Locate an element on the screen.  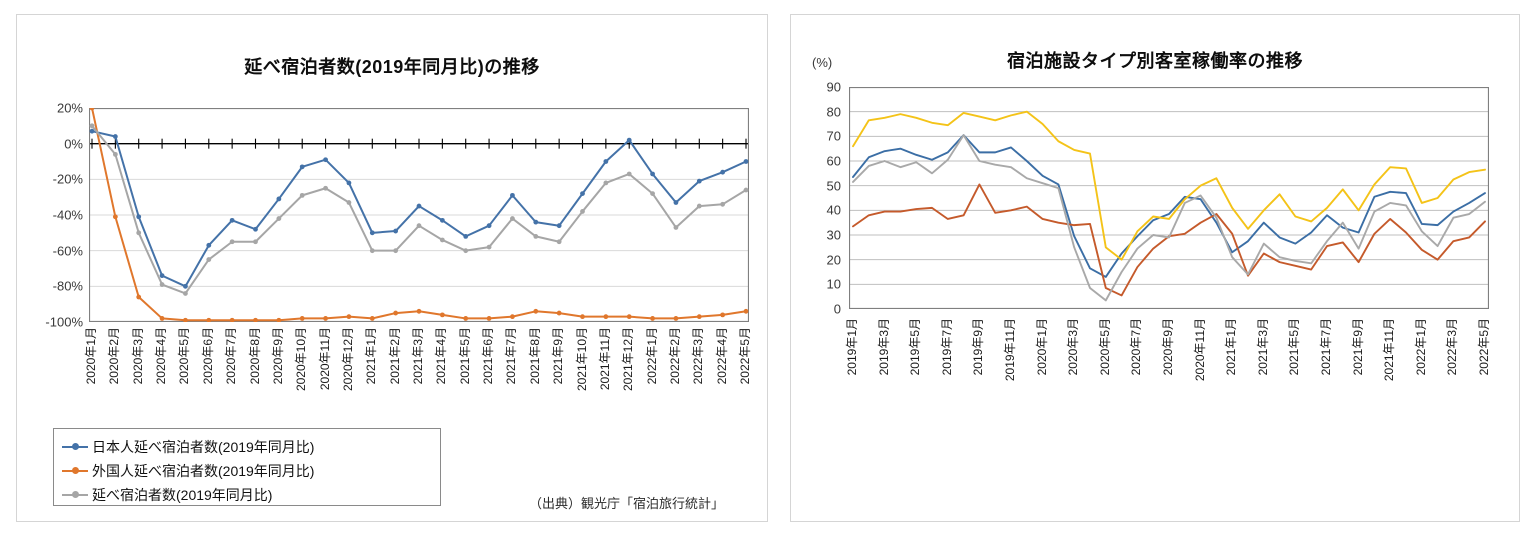
x-axis-tick-label: 2020年6月 is located at coordinates (207, 356).